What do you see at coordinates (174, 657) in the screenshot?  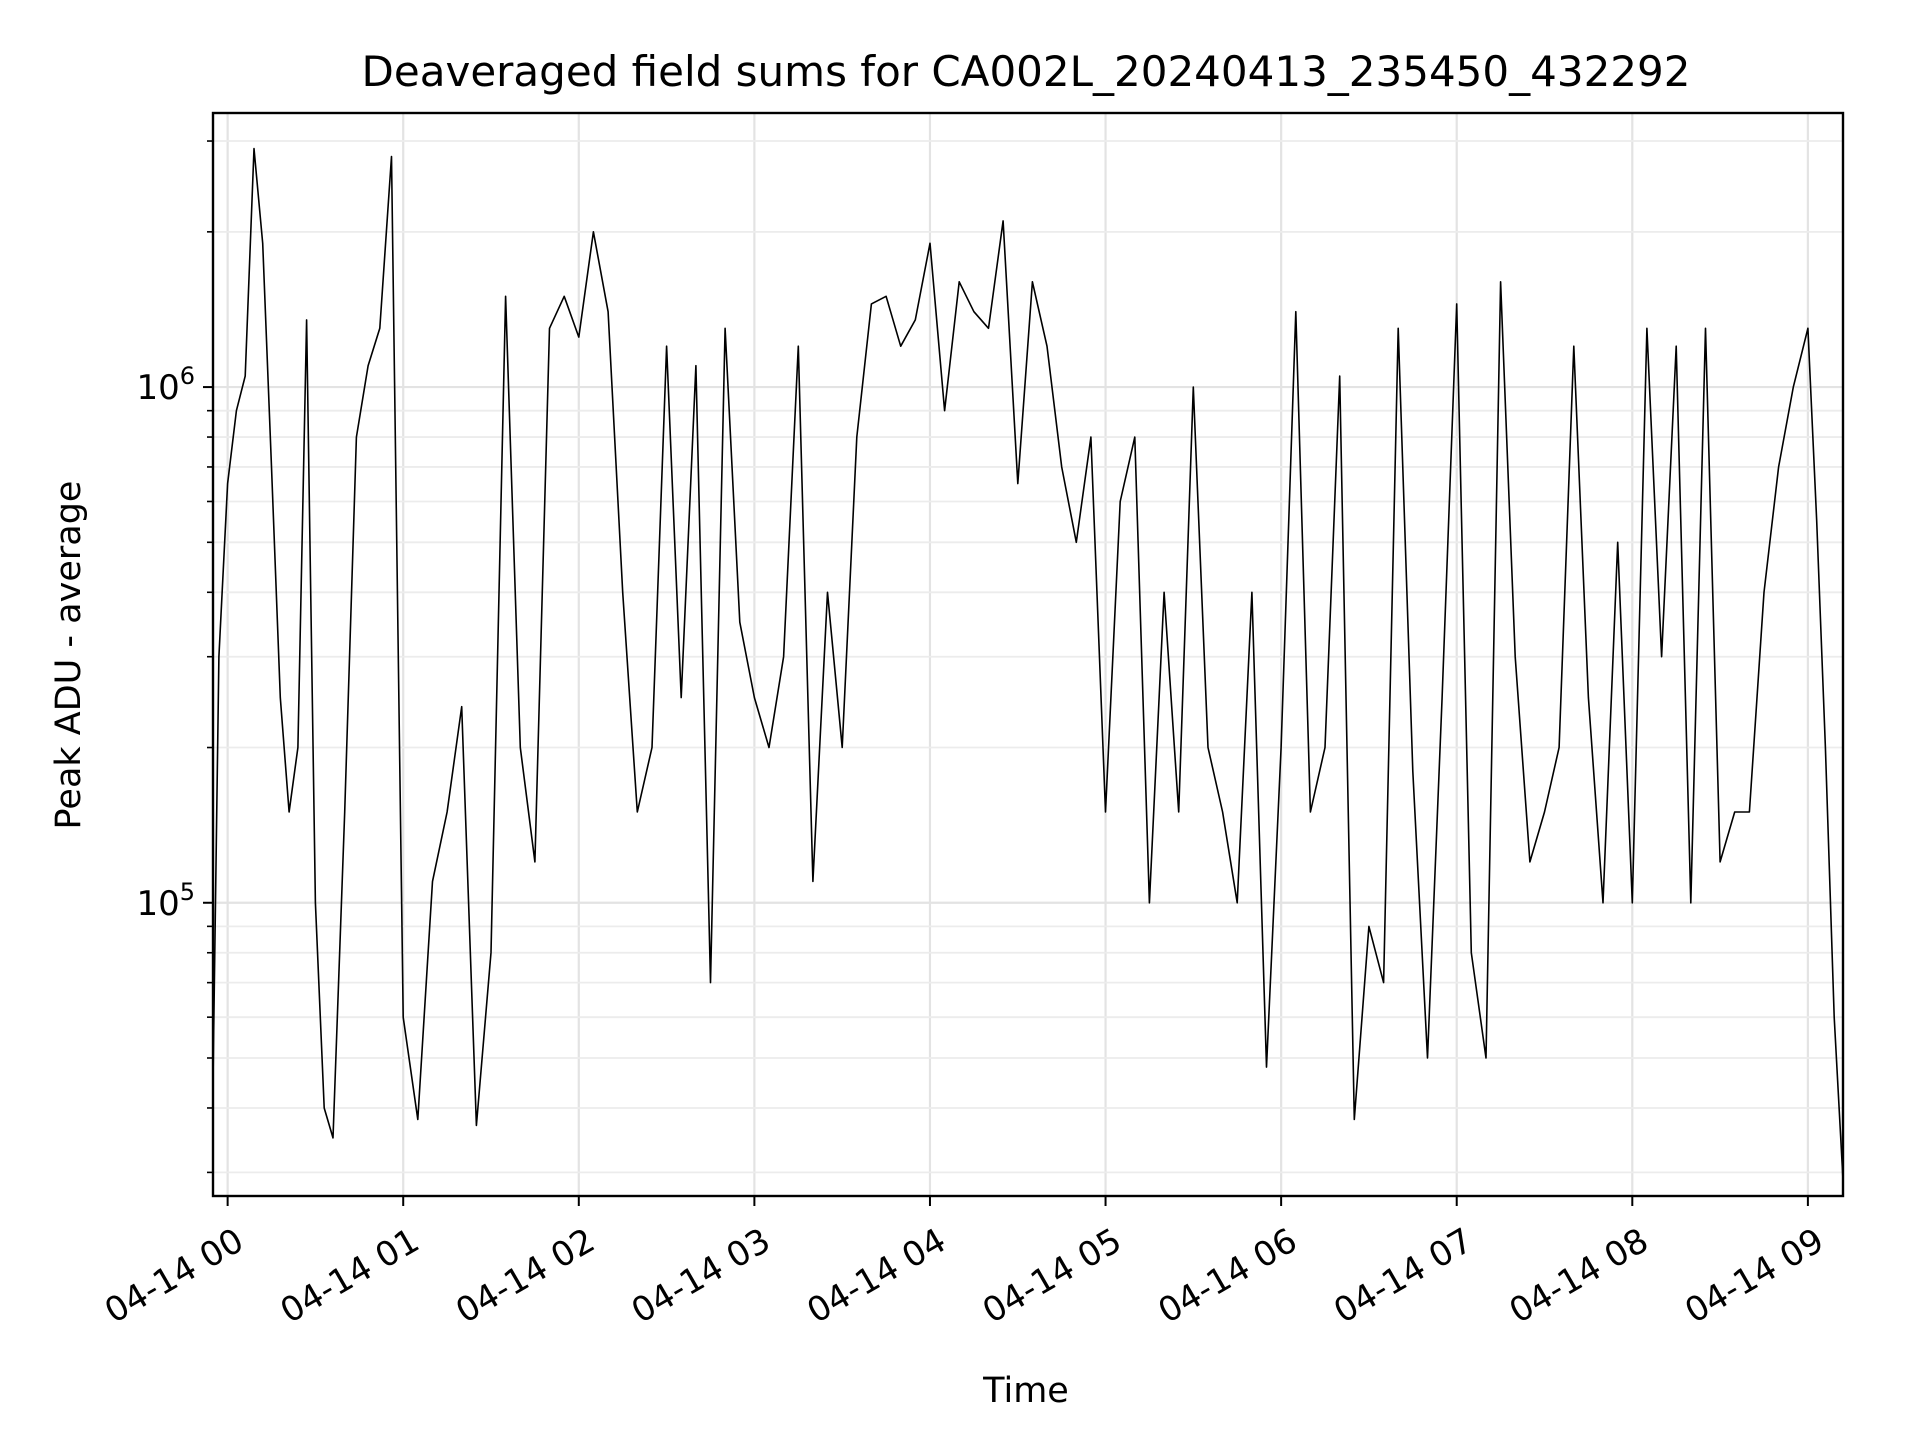 I see `y-axis-ticks: 10⁵ 10⁶` at bounding box center [174, 657].